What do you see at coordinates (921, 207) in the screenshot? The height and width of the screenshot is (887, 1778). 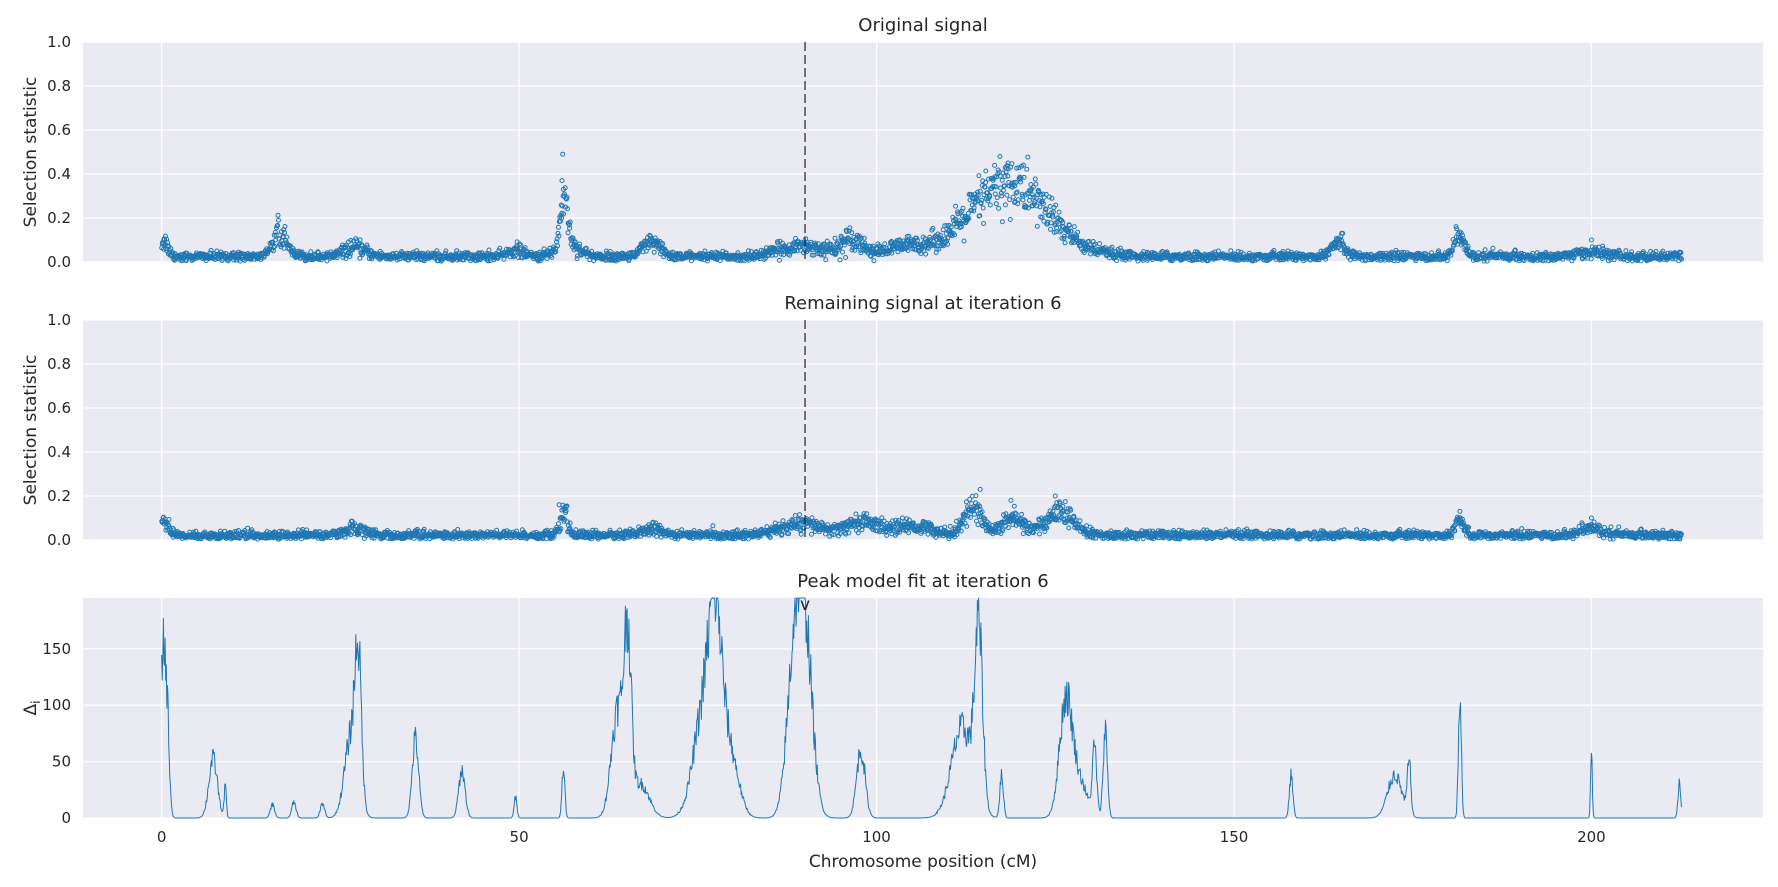 I see `scatter-points` at bounding box center [921, 207].